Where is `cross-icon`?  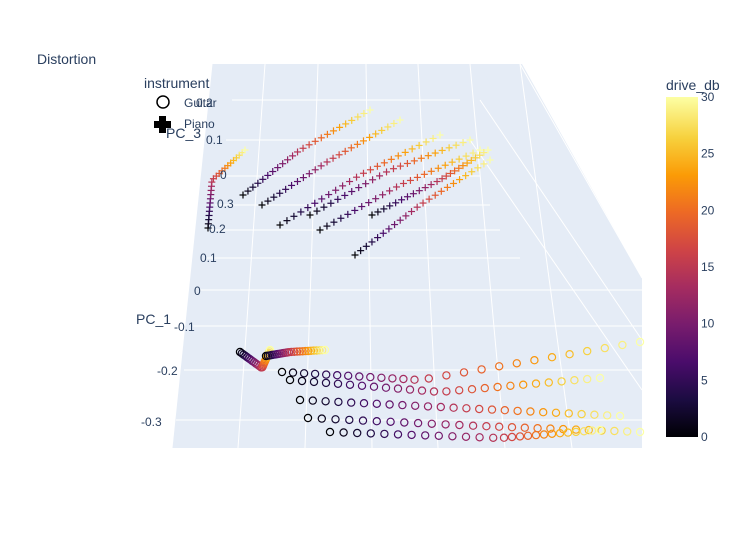 cross-icon is located at coordinates (162, 124).